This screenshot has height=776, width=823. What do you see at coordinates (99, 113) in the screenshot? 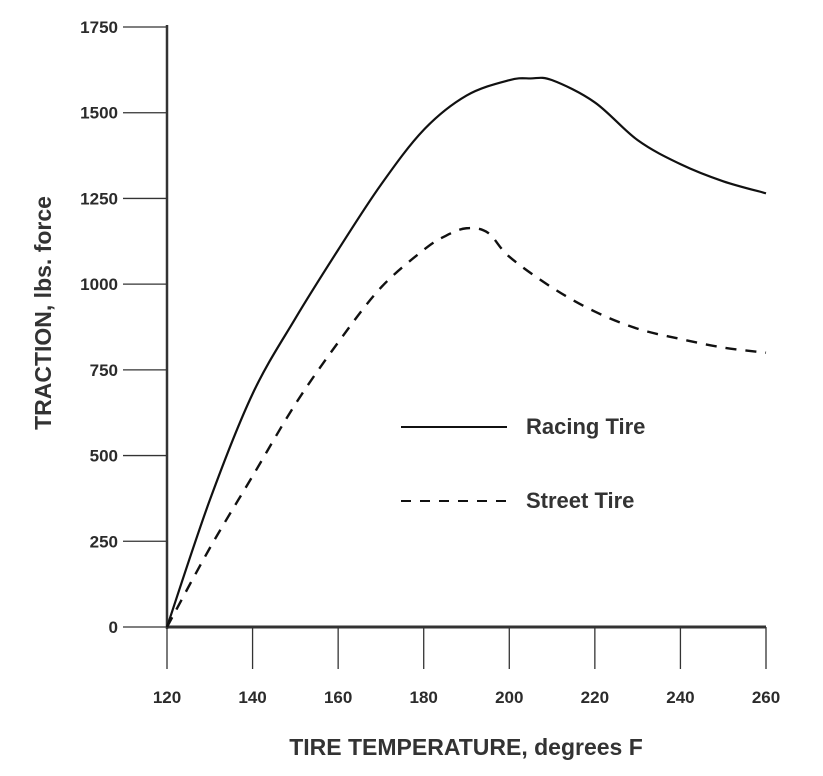
I see `y-tick-label: 1500` at bounding box center [99, 113].